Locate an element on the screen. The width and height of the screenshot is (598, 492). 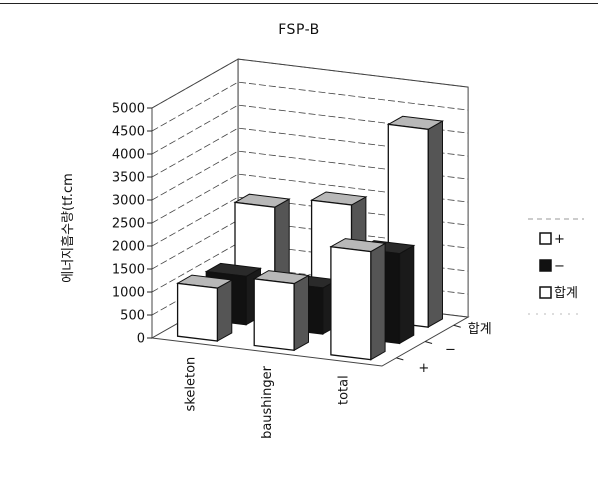
legend-label: 합계 is located at coordinates (566, 293).